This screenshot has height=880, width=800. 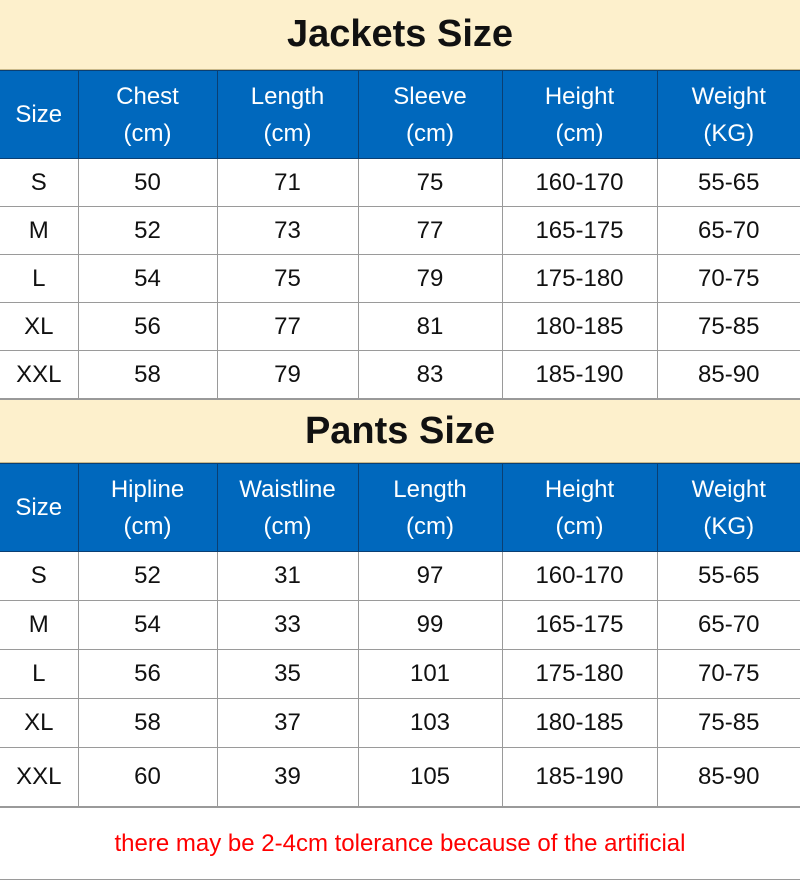 What do you see at coordinates (287, 576) in the screenshot?
I see `table-cell: 31` at bounding box center [287, 576].